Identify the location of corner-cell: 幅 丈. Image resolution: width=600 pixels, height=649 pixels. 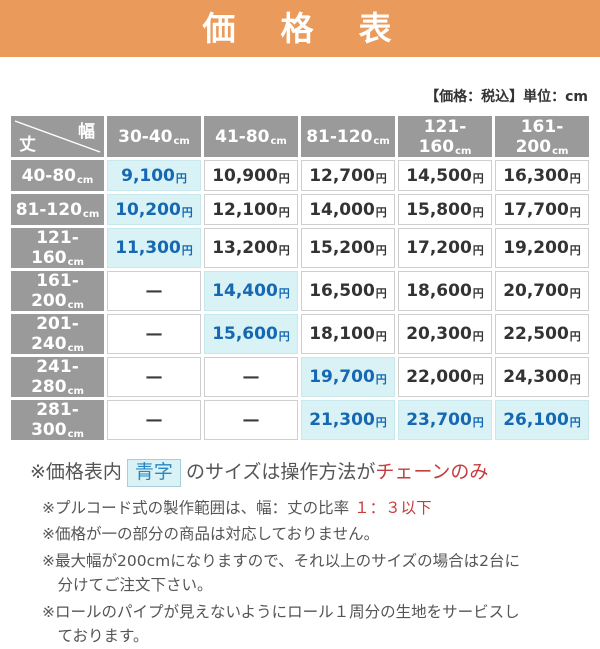
(57, 136).